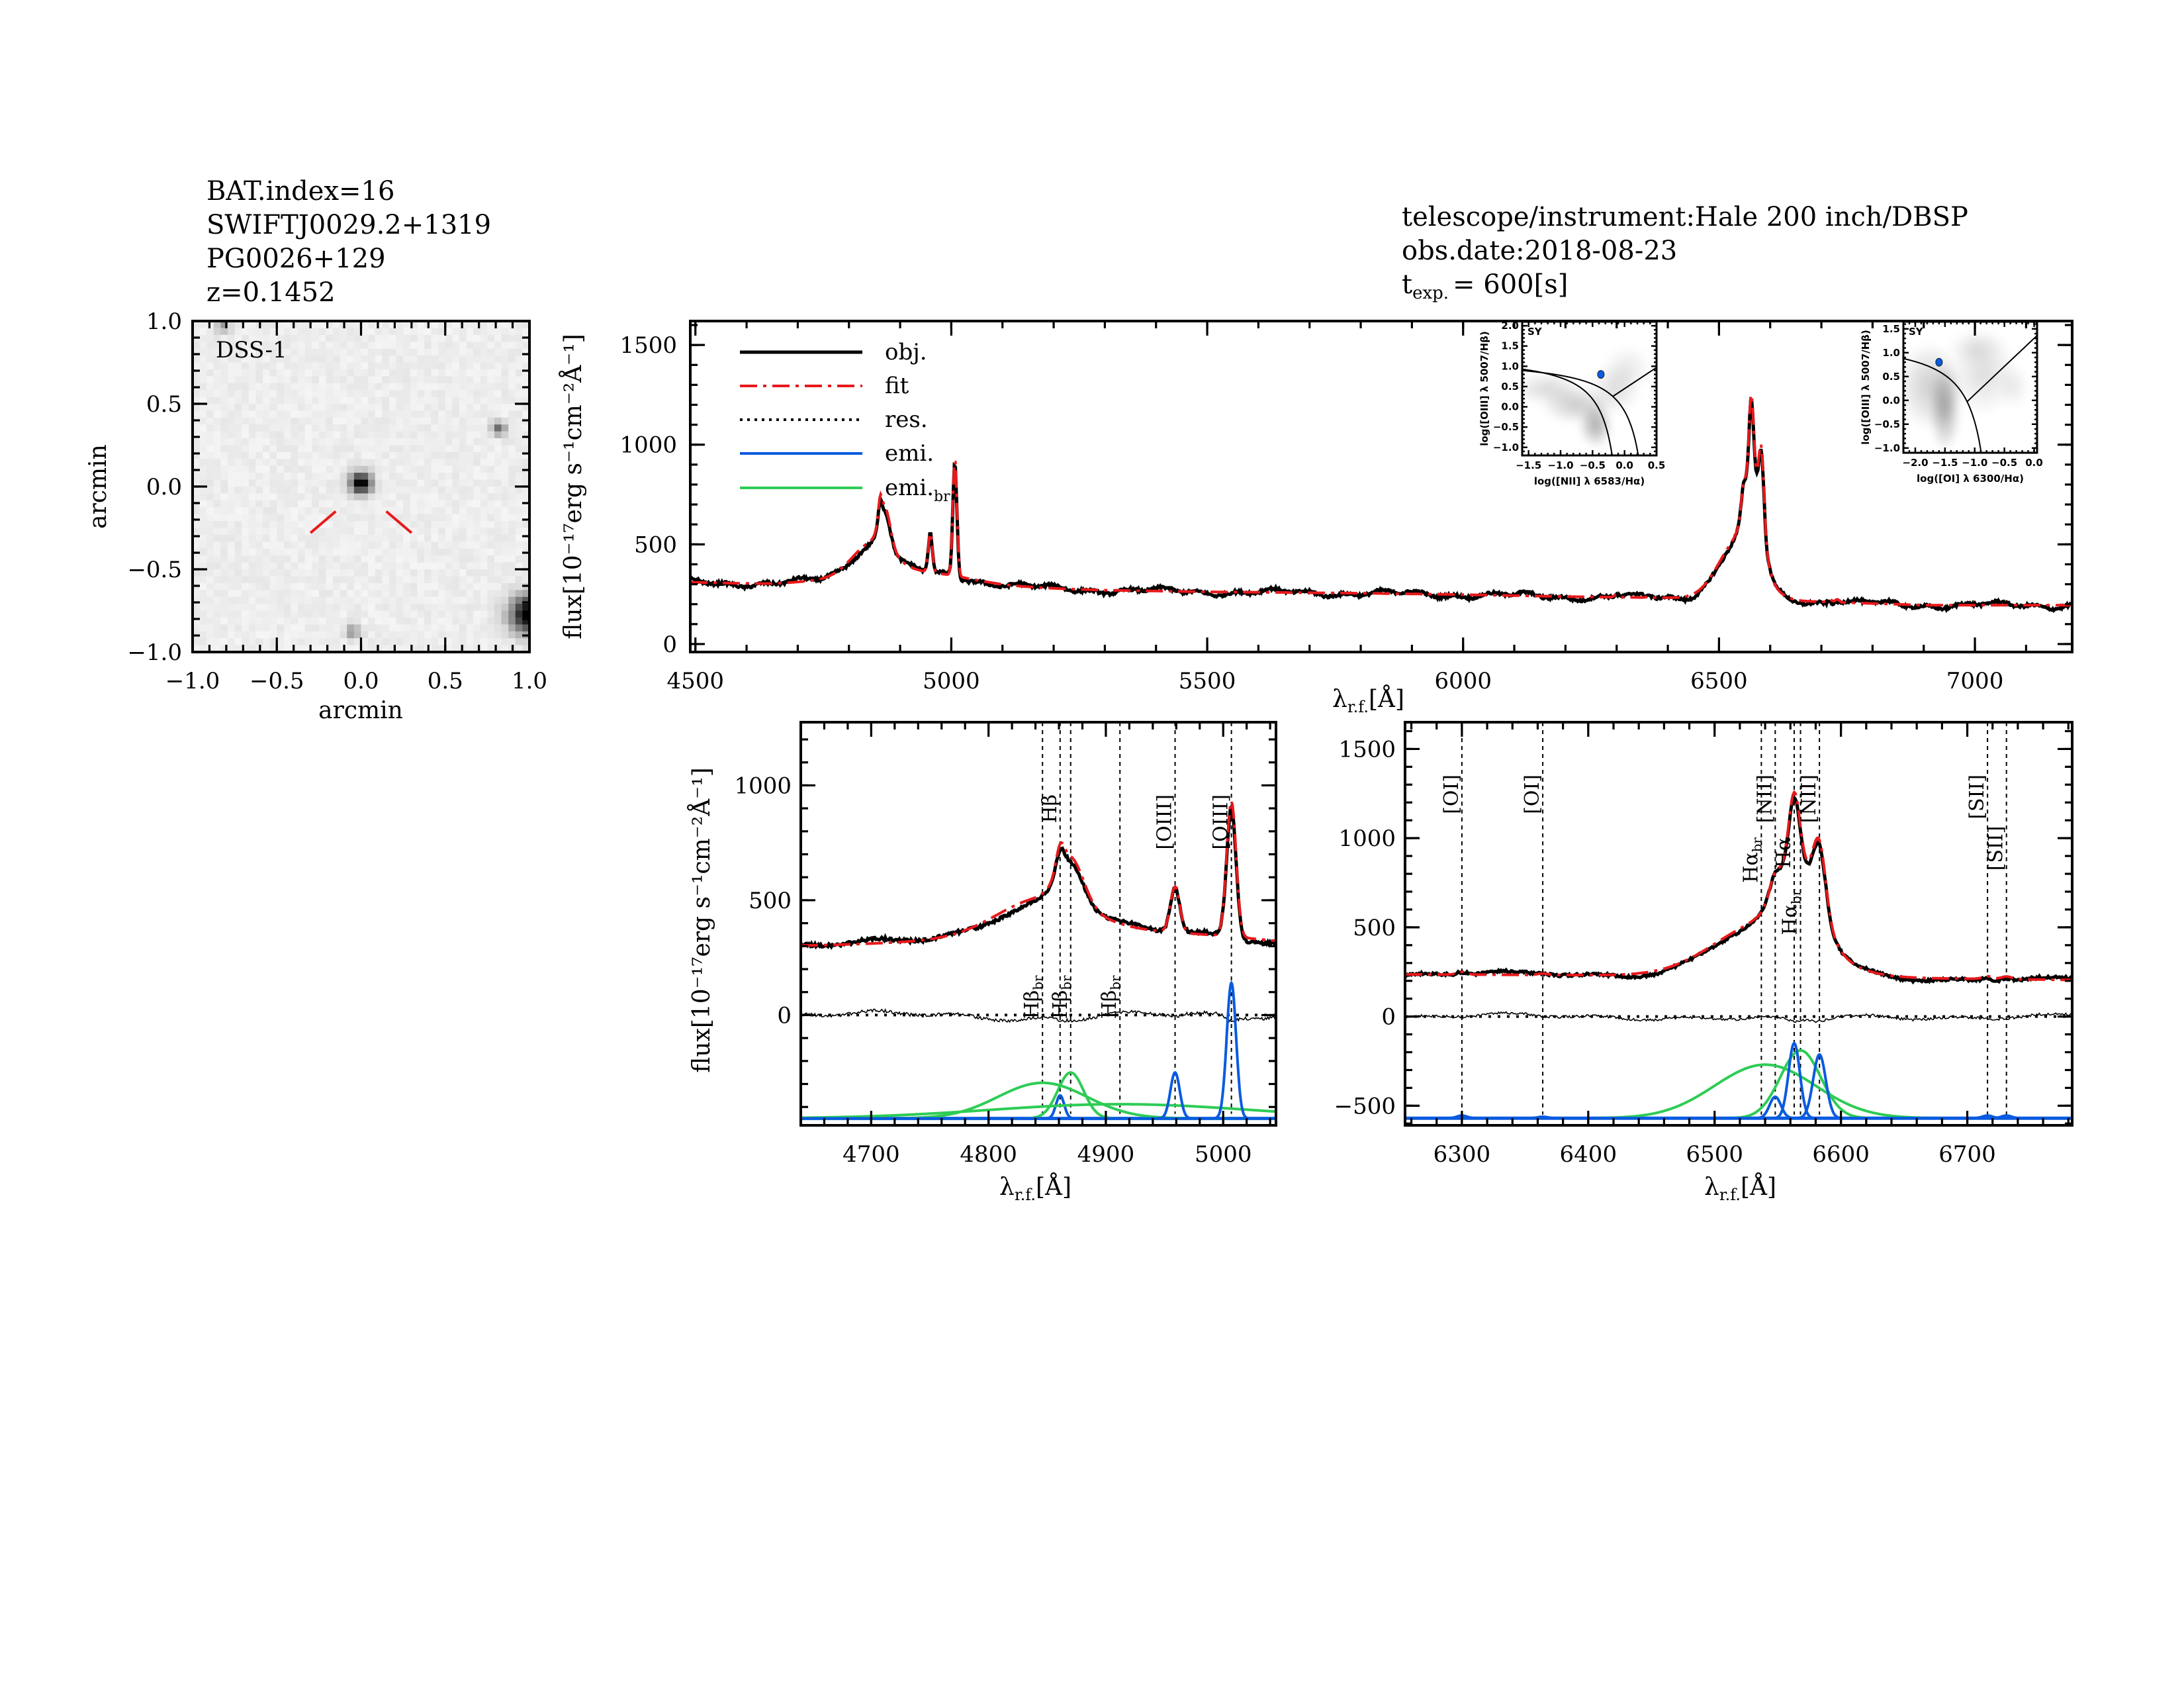  I want to click on dss-xlabel: arcmin, so click(360, 710).